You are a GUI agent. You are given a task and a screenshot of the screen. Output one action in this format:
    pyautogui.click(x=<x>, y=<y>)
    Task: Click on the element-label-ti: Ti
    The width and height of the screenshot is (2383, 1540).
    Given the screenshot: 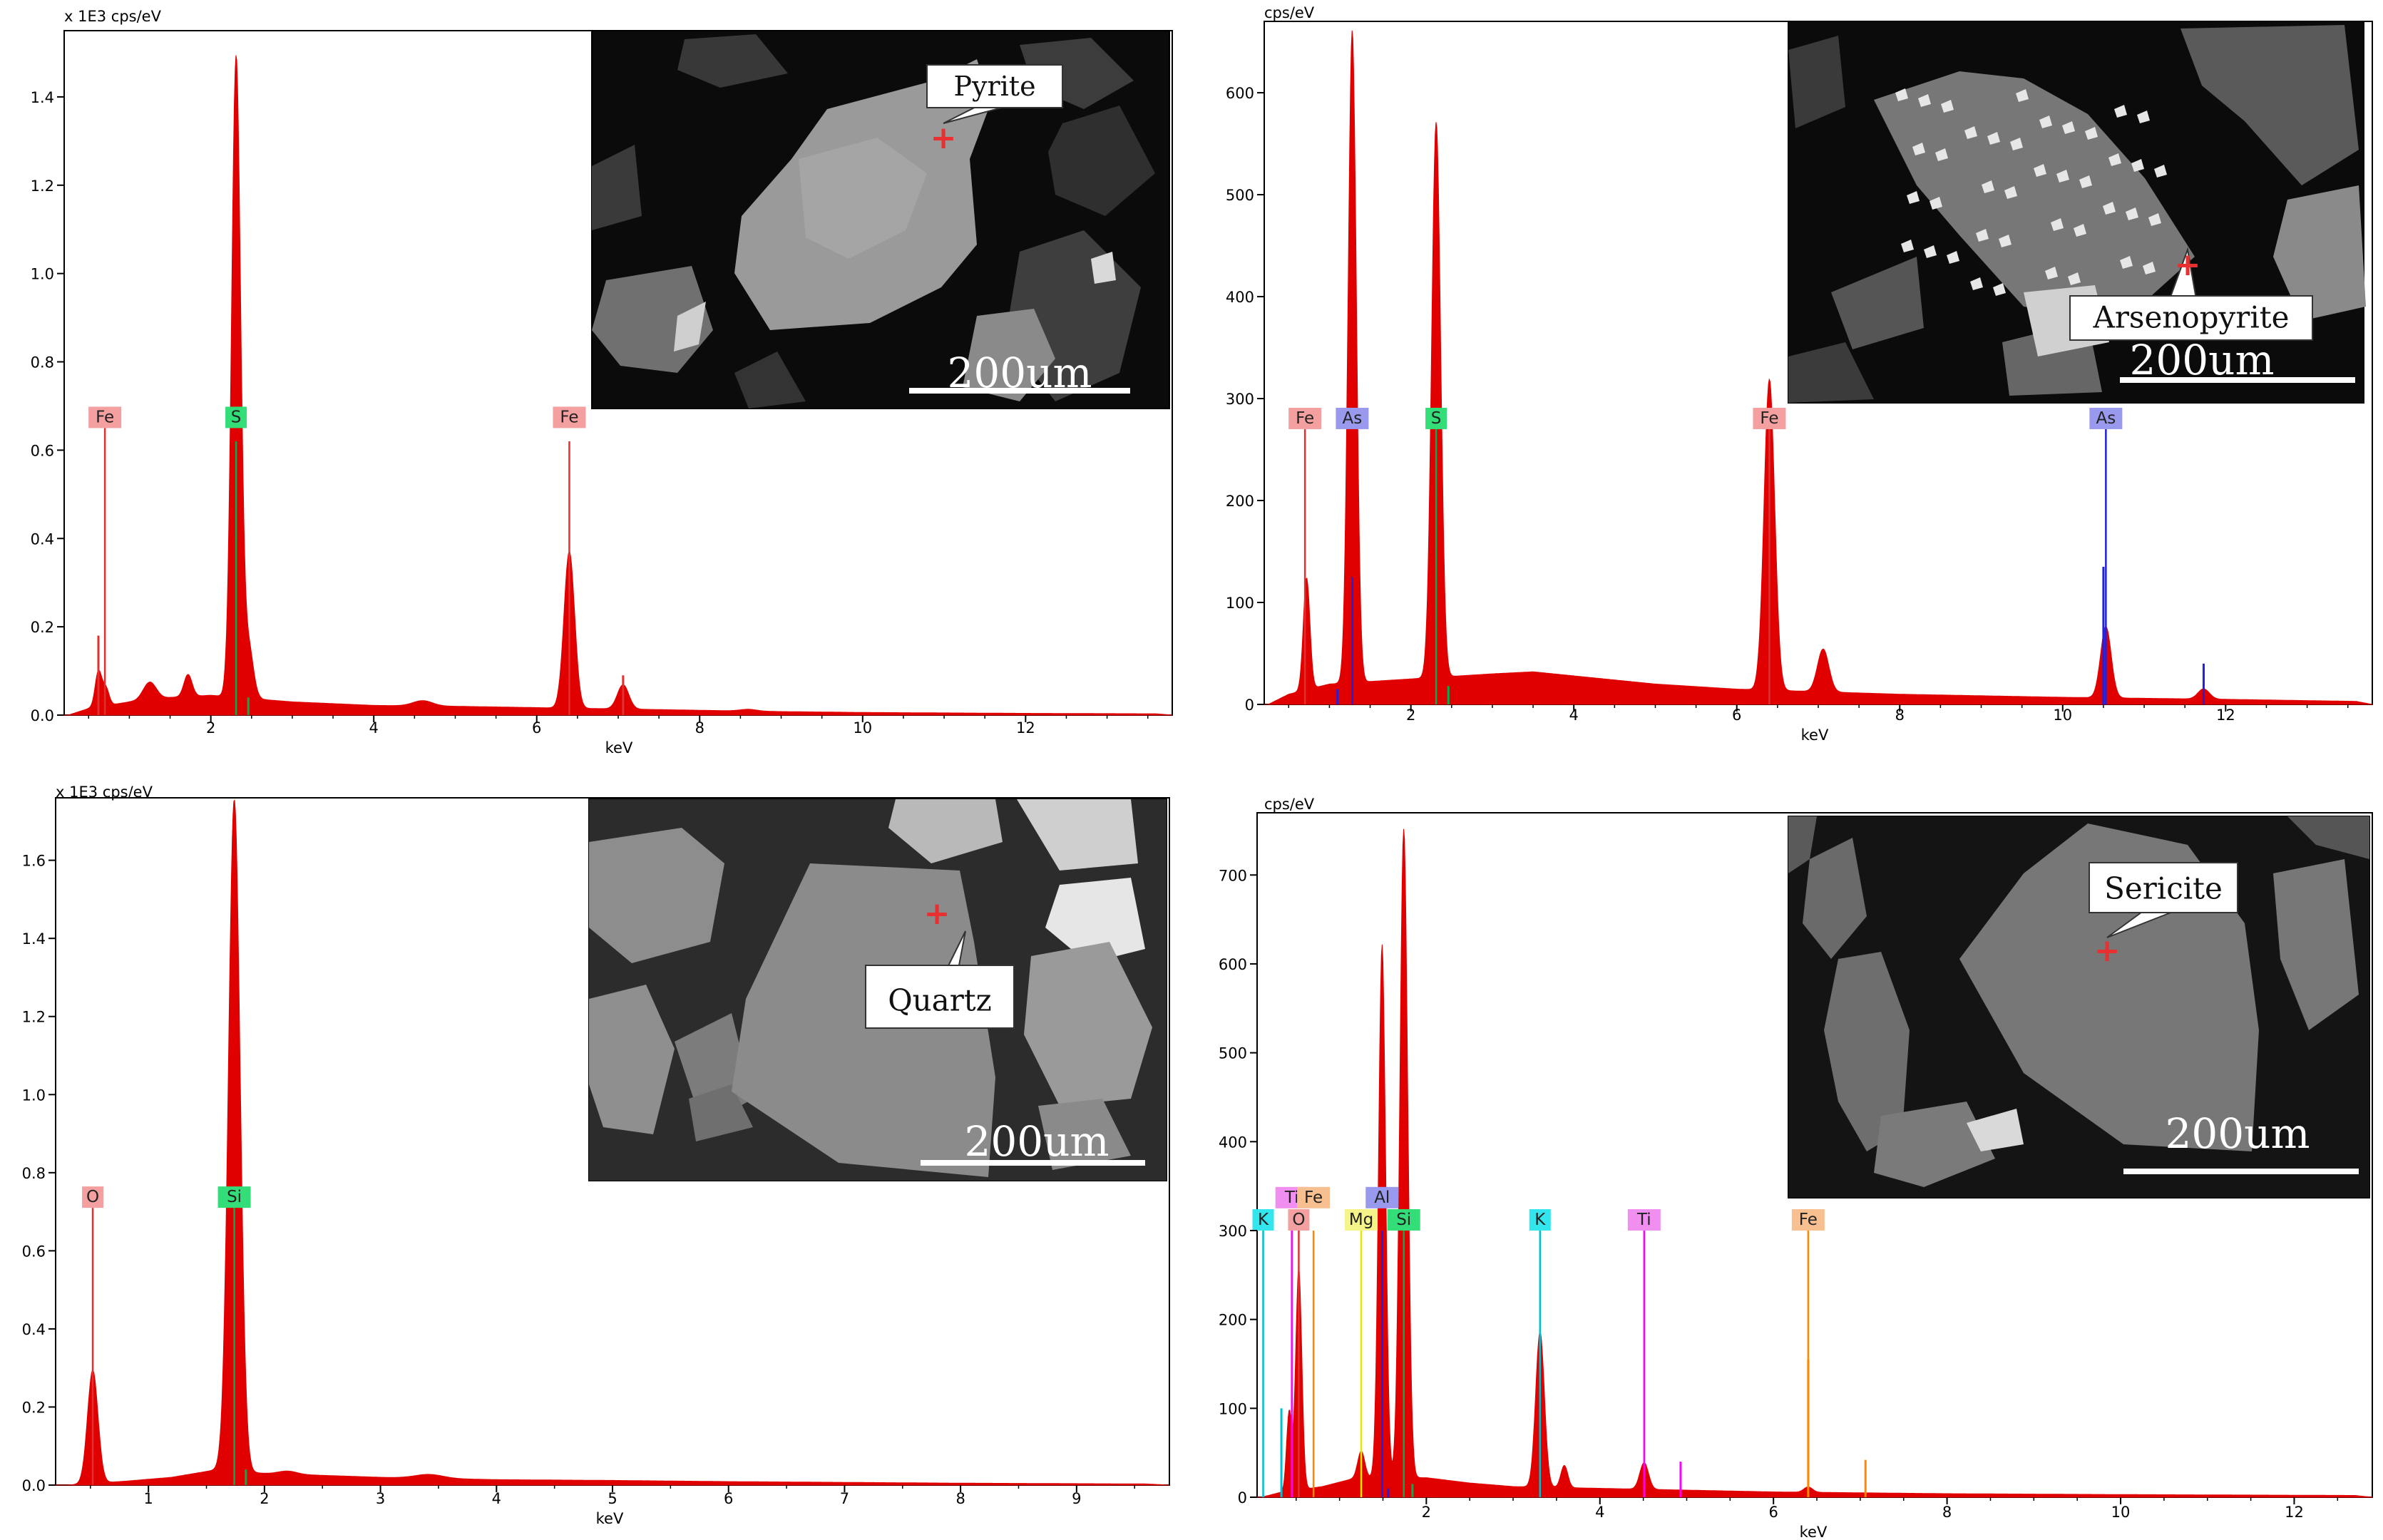 What is the action you would take?
    pyautogui.click(x=1643, y=1220)
    